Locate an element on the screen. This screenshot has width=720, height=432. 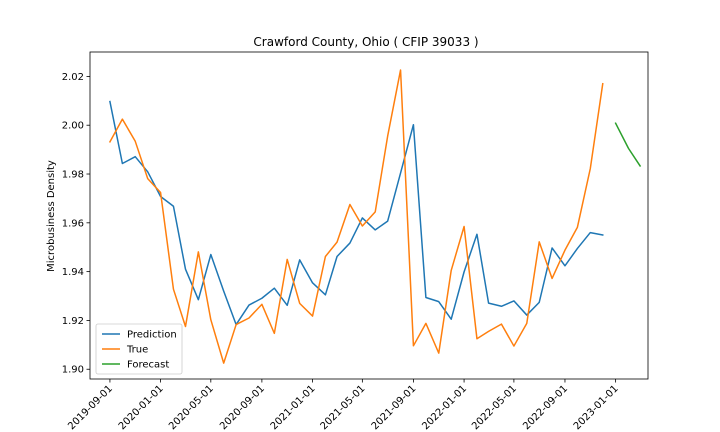
y-tick-label: 1.92 is located at coordinates (73, 321).